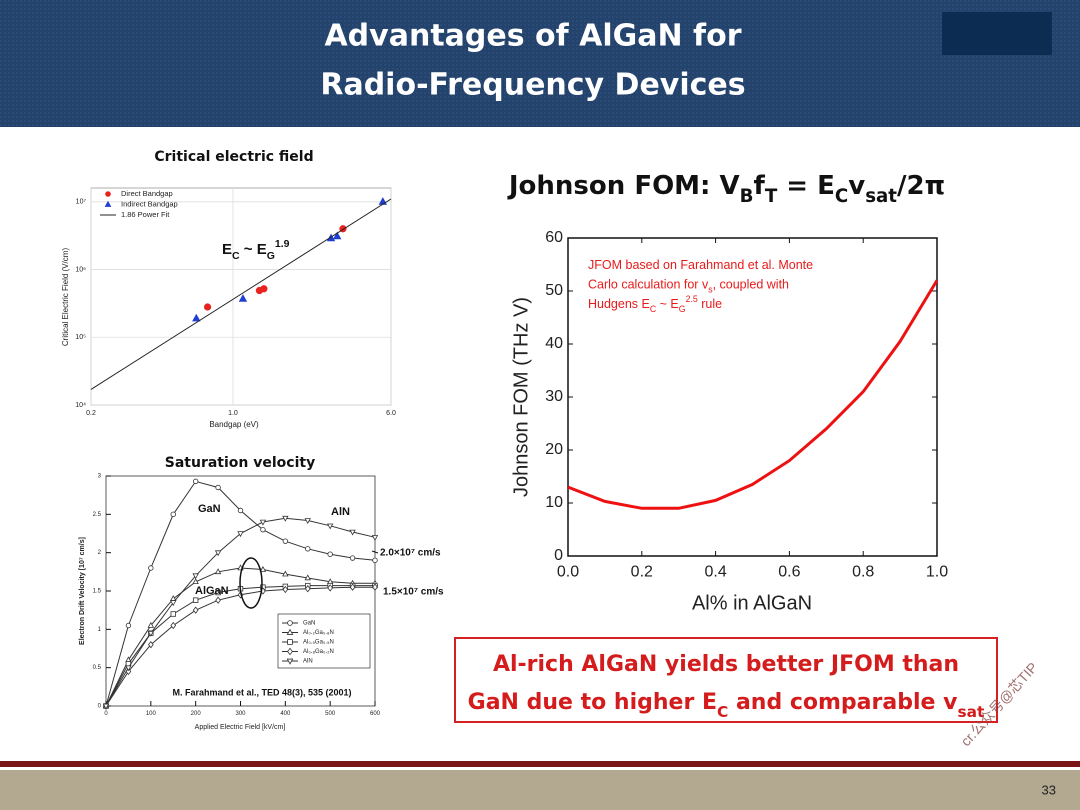 The image size is (1080, 810). What do you see at coordinates (65, 297) in the screenshot?
I see `y-axis-label: Critical Electric Field (V/cm)` at bounding box center [65, 297].